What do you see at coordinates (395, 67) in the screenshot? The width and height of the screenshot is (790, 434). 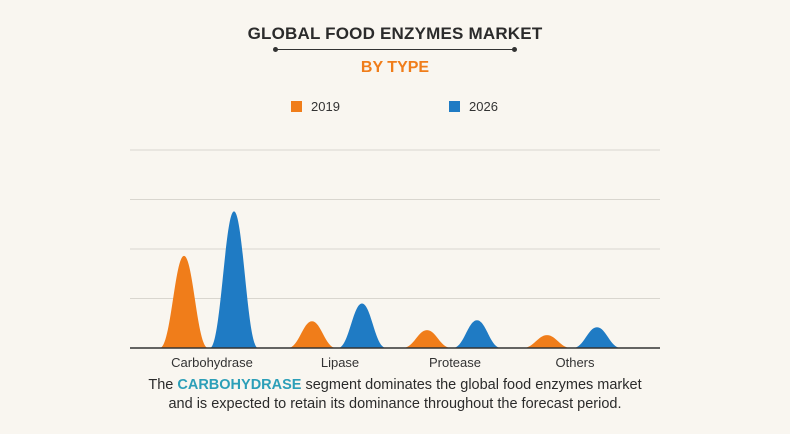 I see `chart-subtitle: BY TYPE` at bounding box center [395, 67].